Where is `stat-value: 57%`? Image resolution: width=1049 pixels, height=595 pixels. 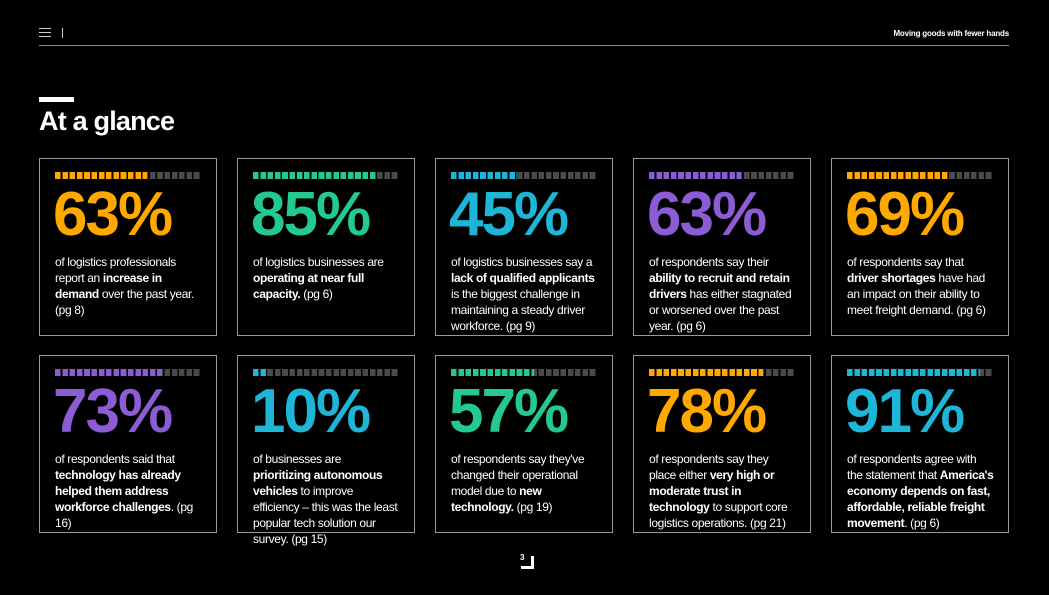 stat-value: 57% is located at coordinates (509, 411).